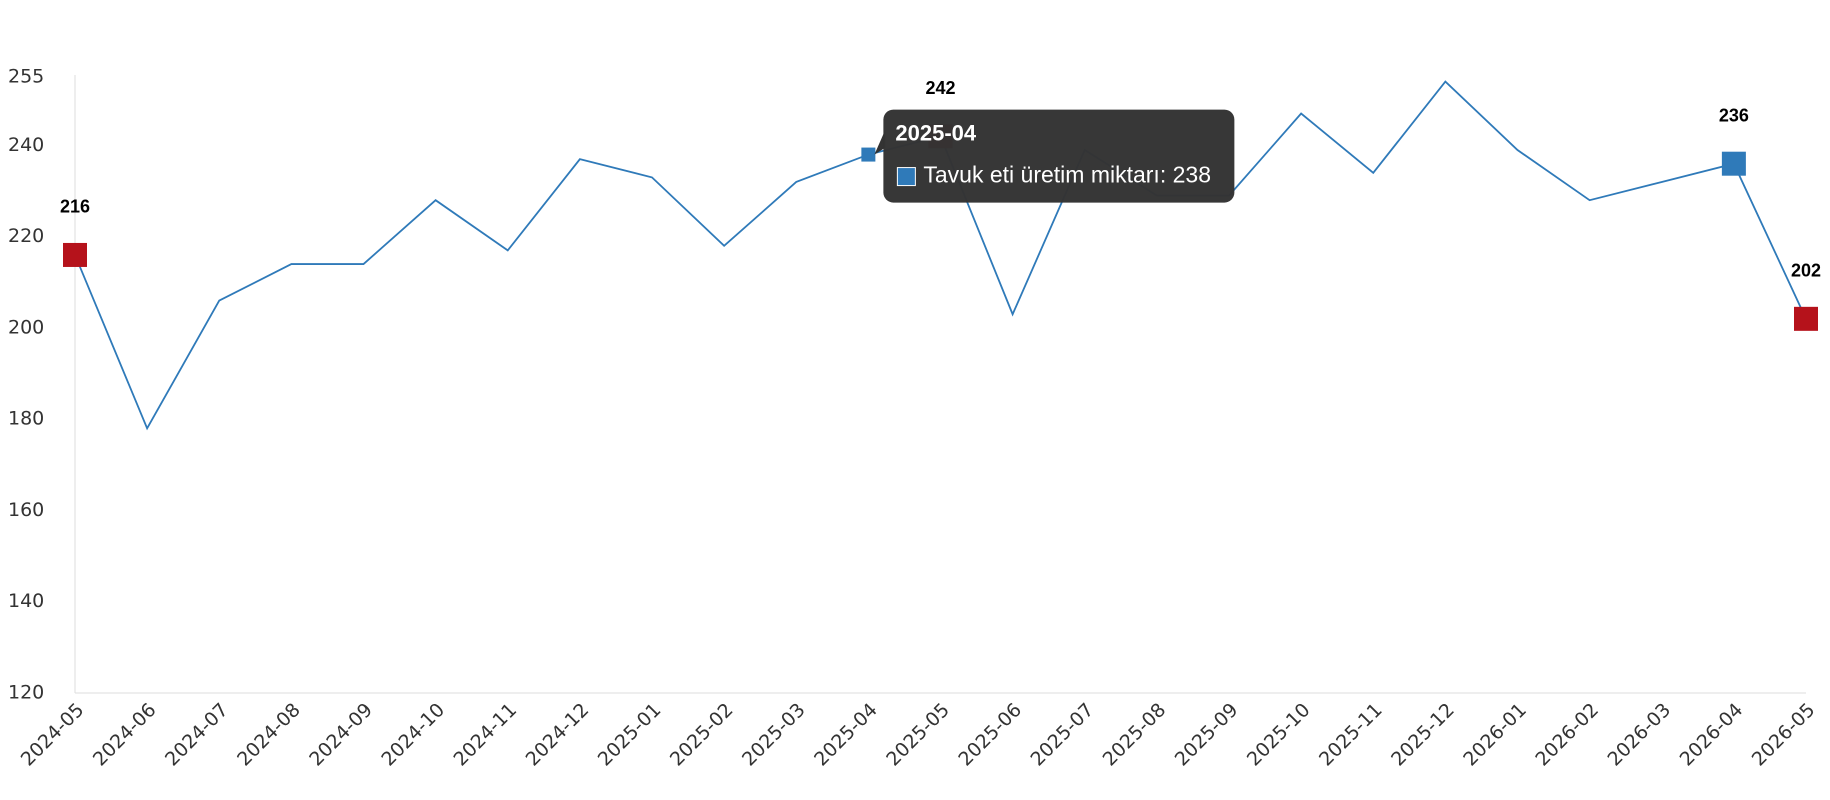  Describe the element at coordinates (936, 132) in the screenshot. I see `tooltip-title: 2025-04` at that location.